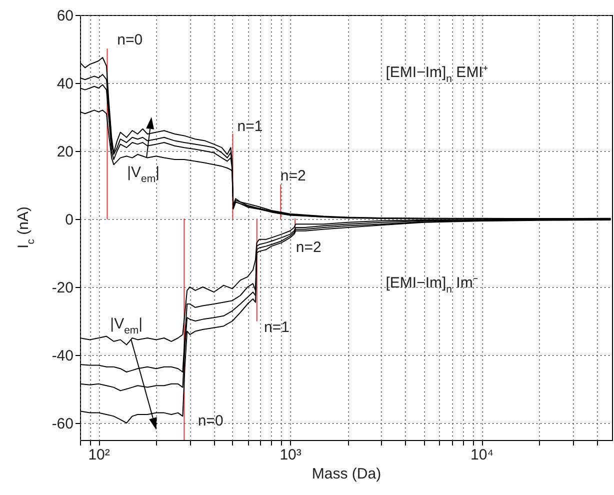 This screenshot has width=614, height=495. Describe the element at coordinates (482, 455) in the screenshot. I see `x-tick-label: 10⁴` at that location.